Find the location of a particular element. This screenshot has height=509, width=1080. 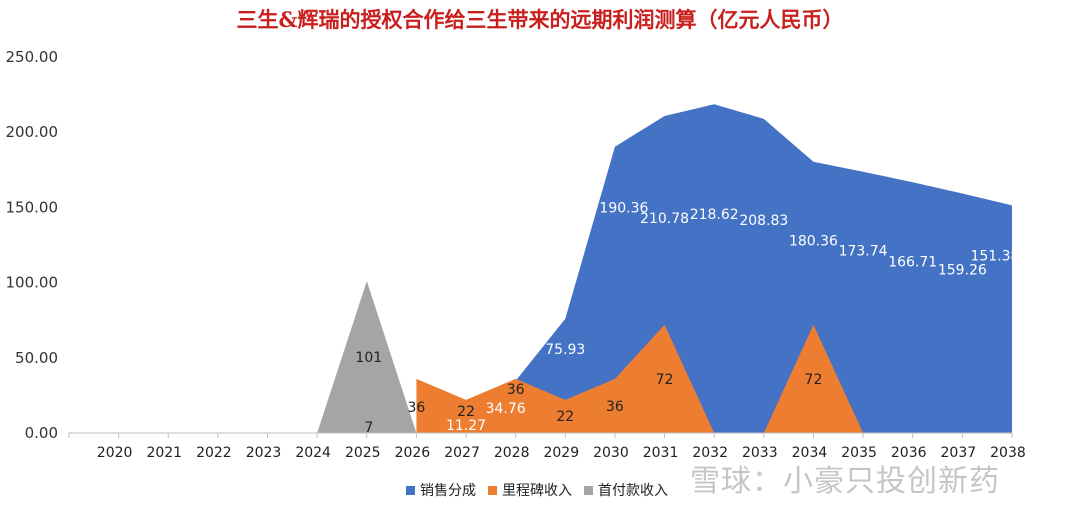

data-label-extra: 34.76 is located at coordinates (506, 409).